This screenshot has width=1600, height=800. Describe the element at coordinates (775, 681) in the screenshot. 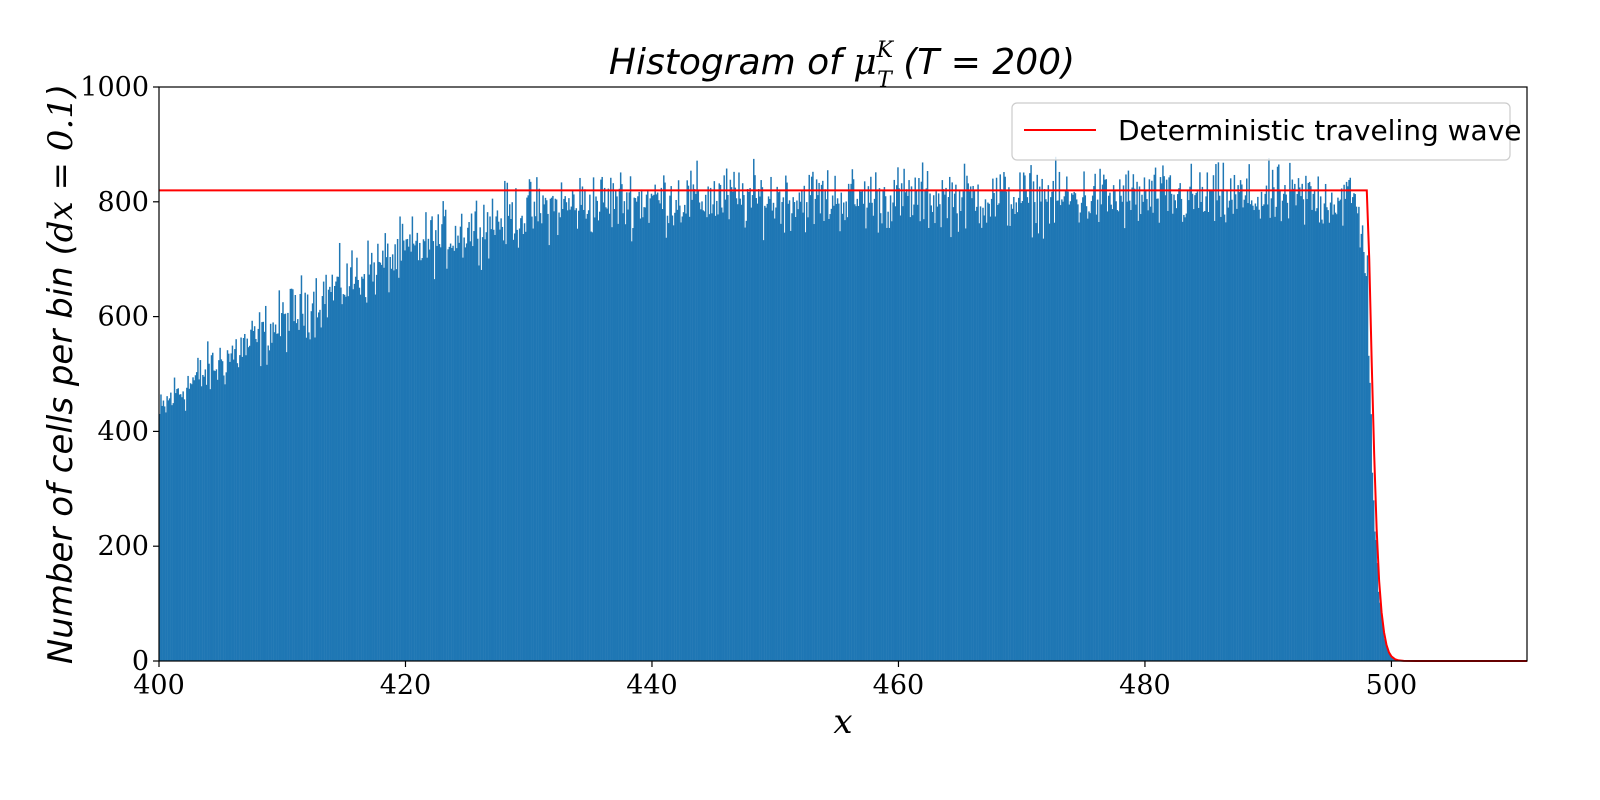

I see `x-axis-ticks: 400 420 440 460 480 500` at that location.